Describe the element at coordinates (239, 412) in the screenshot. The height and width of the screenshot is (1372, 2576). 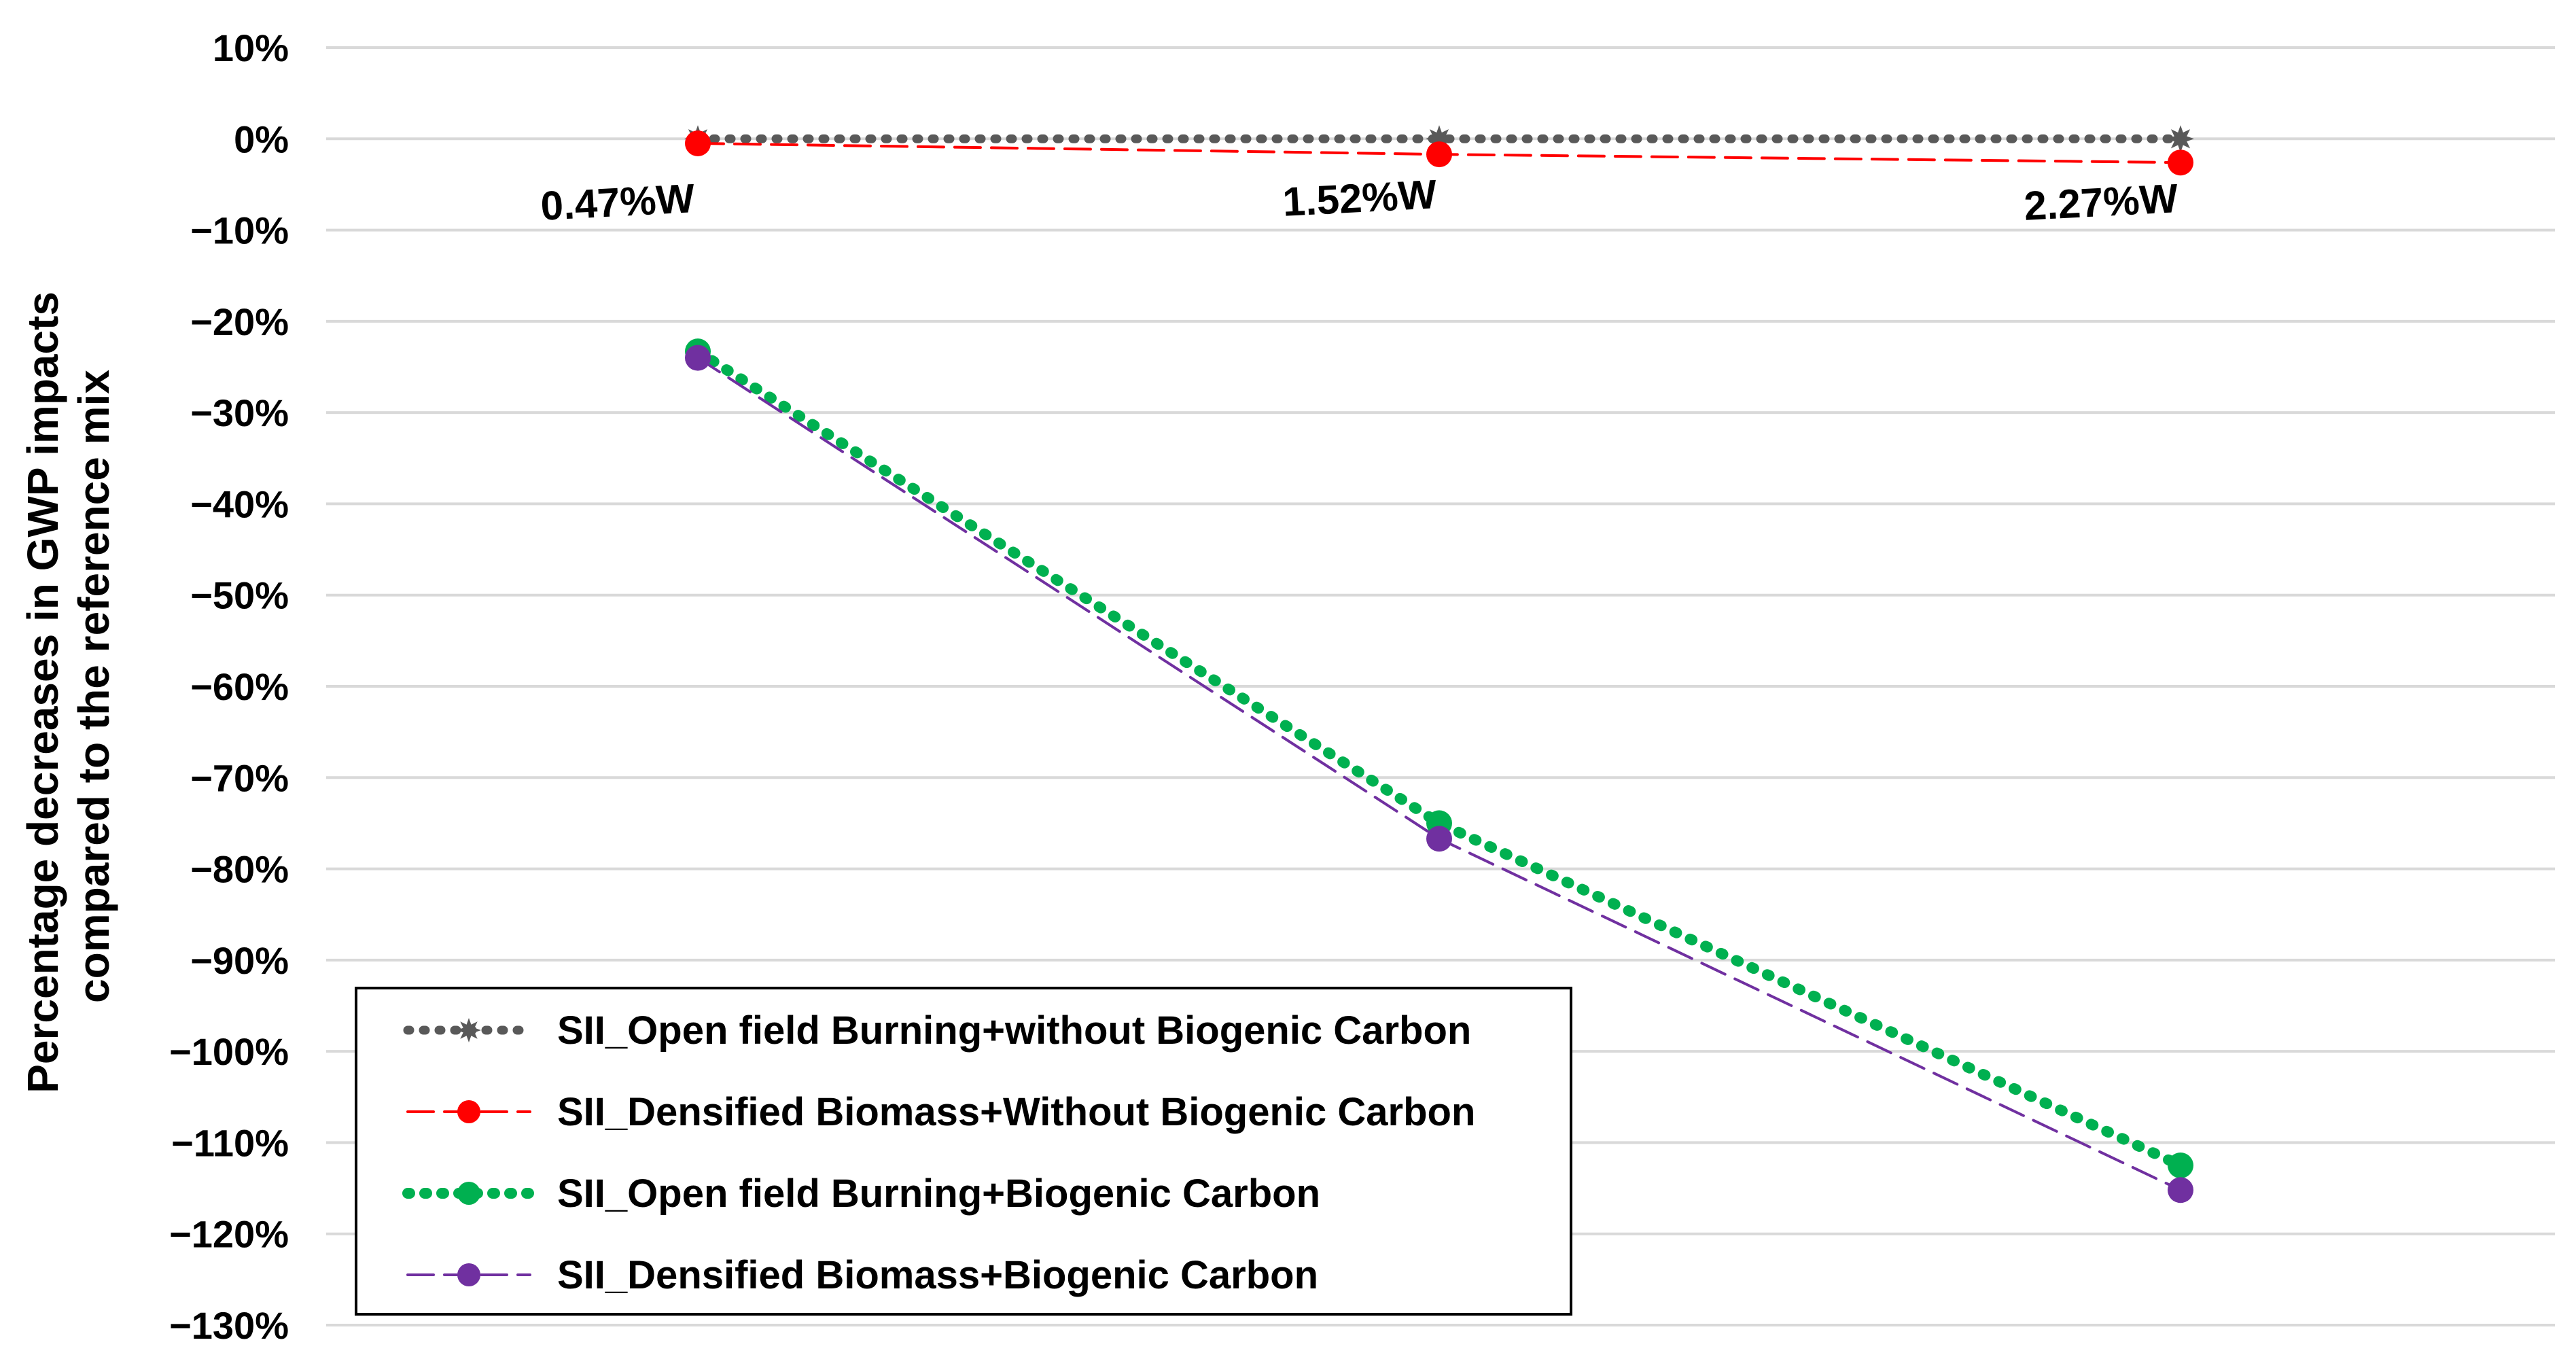
I see `y-tick-label: −30%` at that location.